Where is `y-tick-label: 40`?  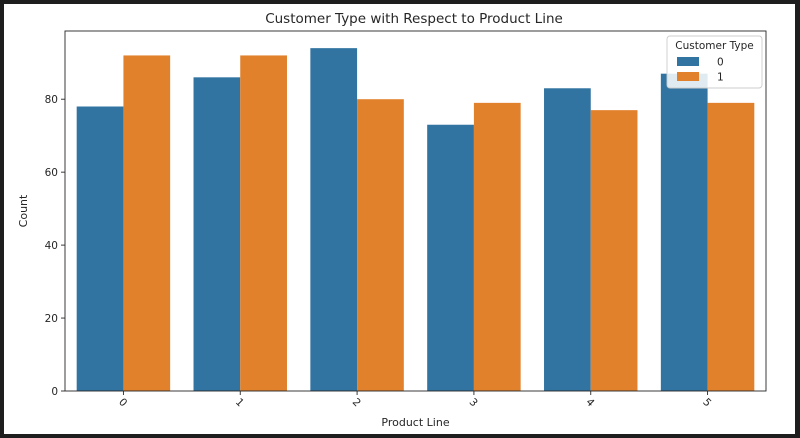 y-tick-label: 40 is located at coordinates (51, 246).